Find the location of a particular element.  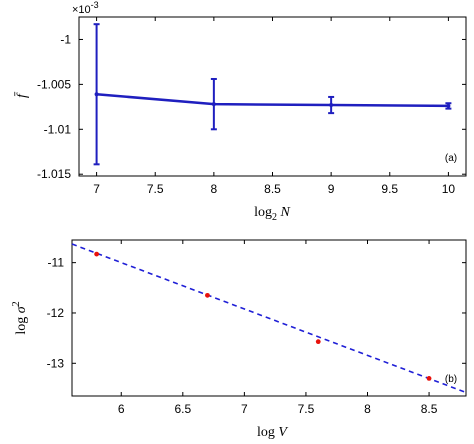

panel-a-y-label: f̄ is located at coordinates (22, 94).